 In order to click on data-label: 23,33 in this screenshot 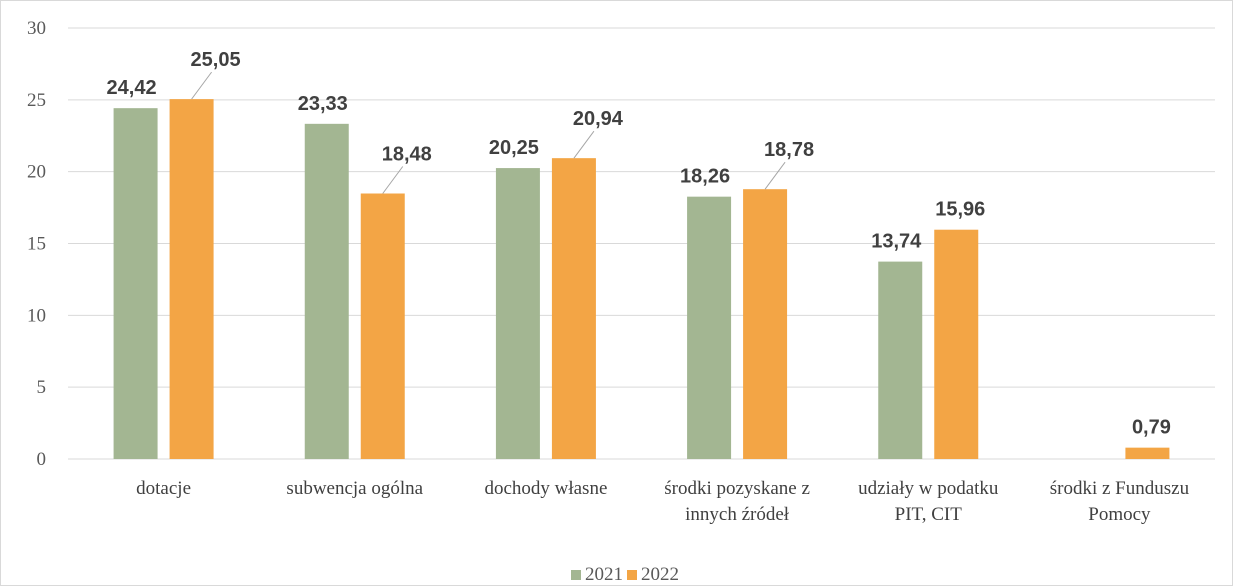, I will do `click(323, 104)`.